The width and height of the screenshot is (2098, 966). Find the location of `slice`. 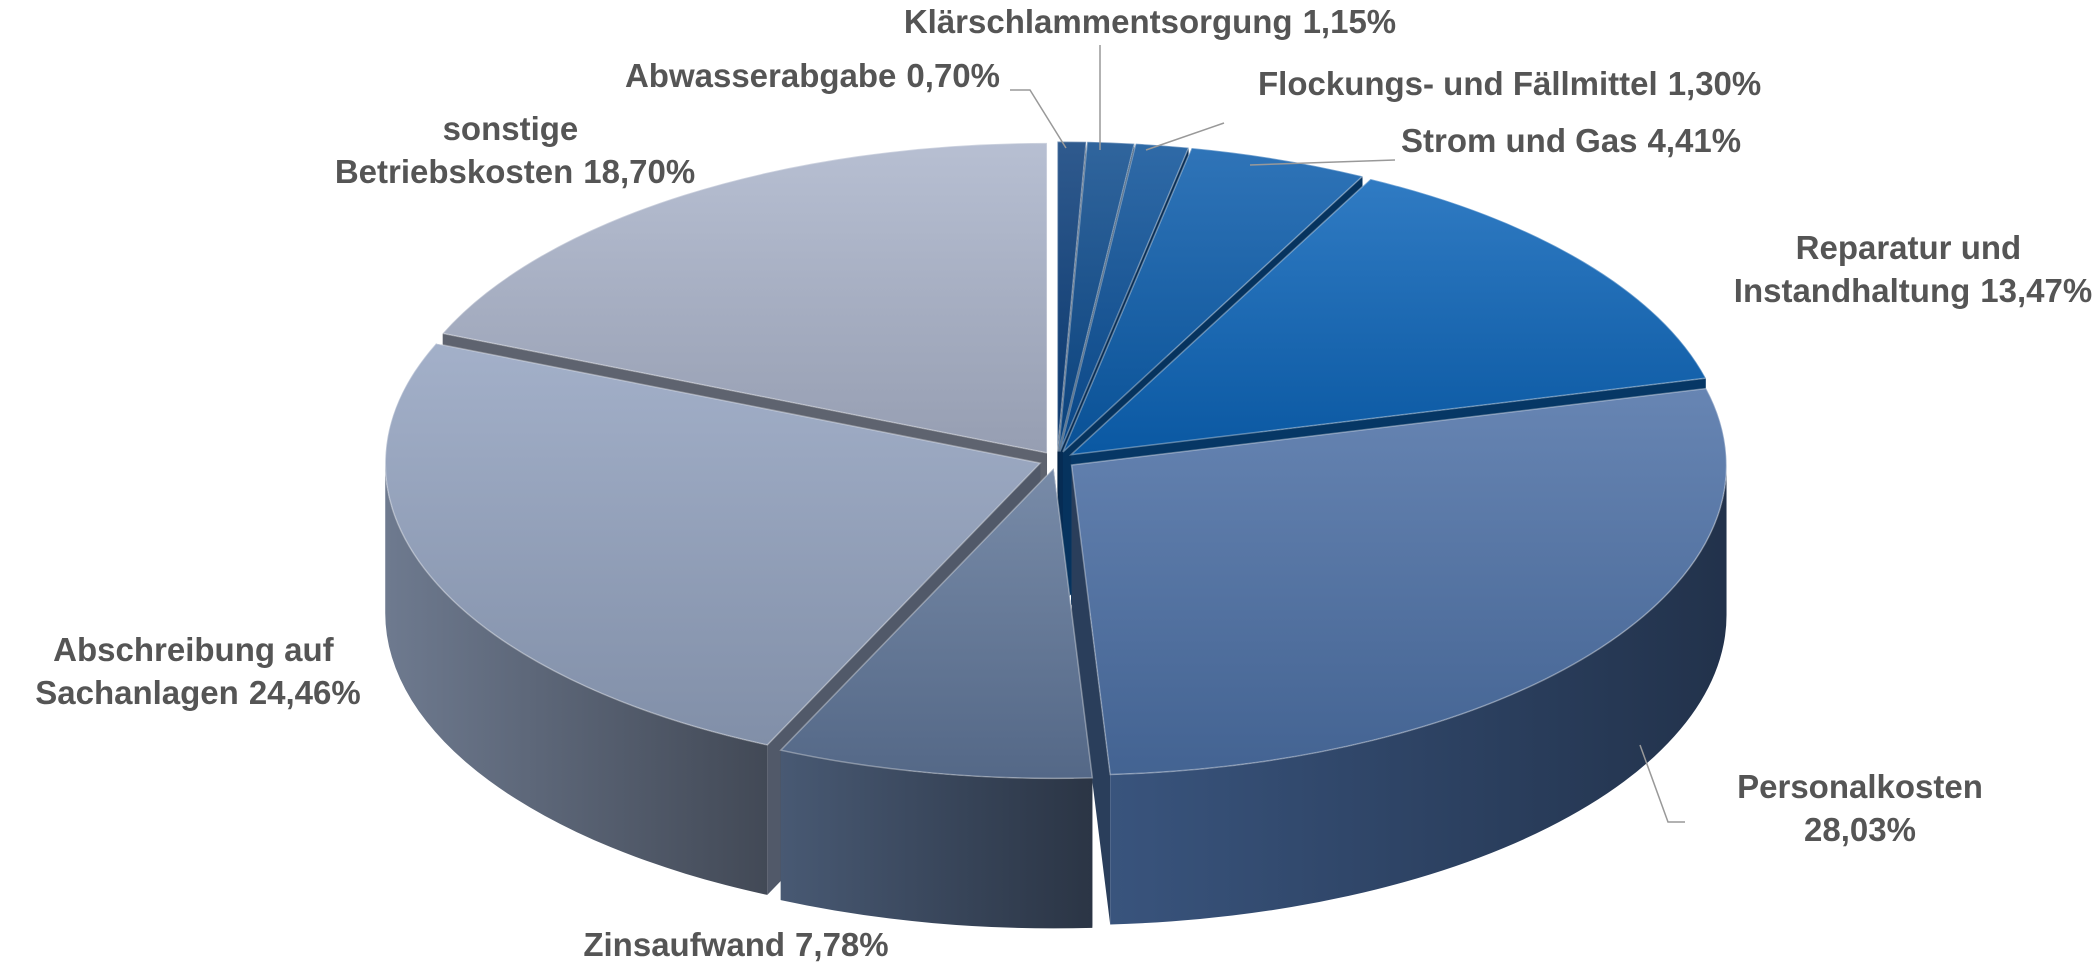

slice is located at coordinates (936, 697).